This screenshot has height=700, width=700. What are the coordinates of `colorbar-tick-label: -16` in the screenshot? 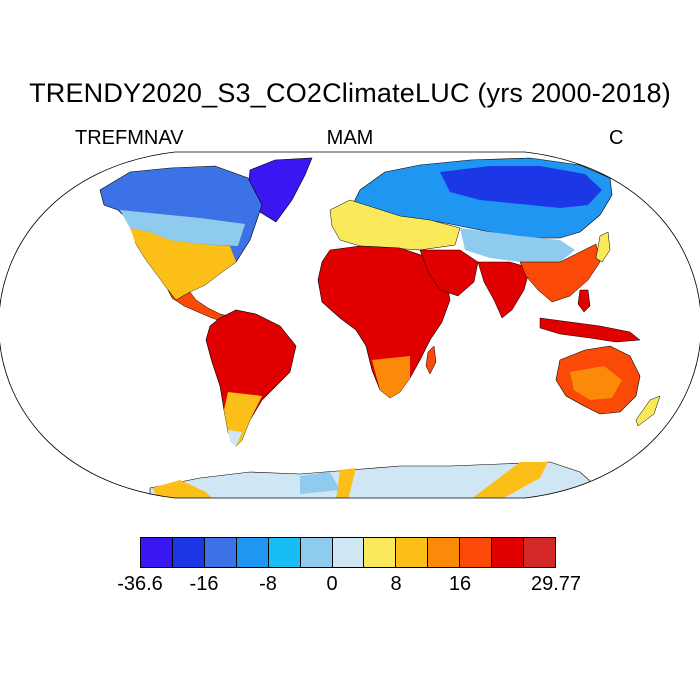 It's located at (204, 584).